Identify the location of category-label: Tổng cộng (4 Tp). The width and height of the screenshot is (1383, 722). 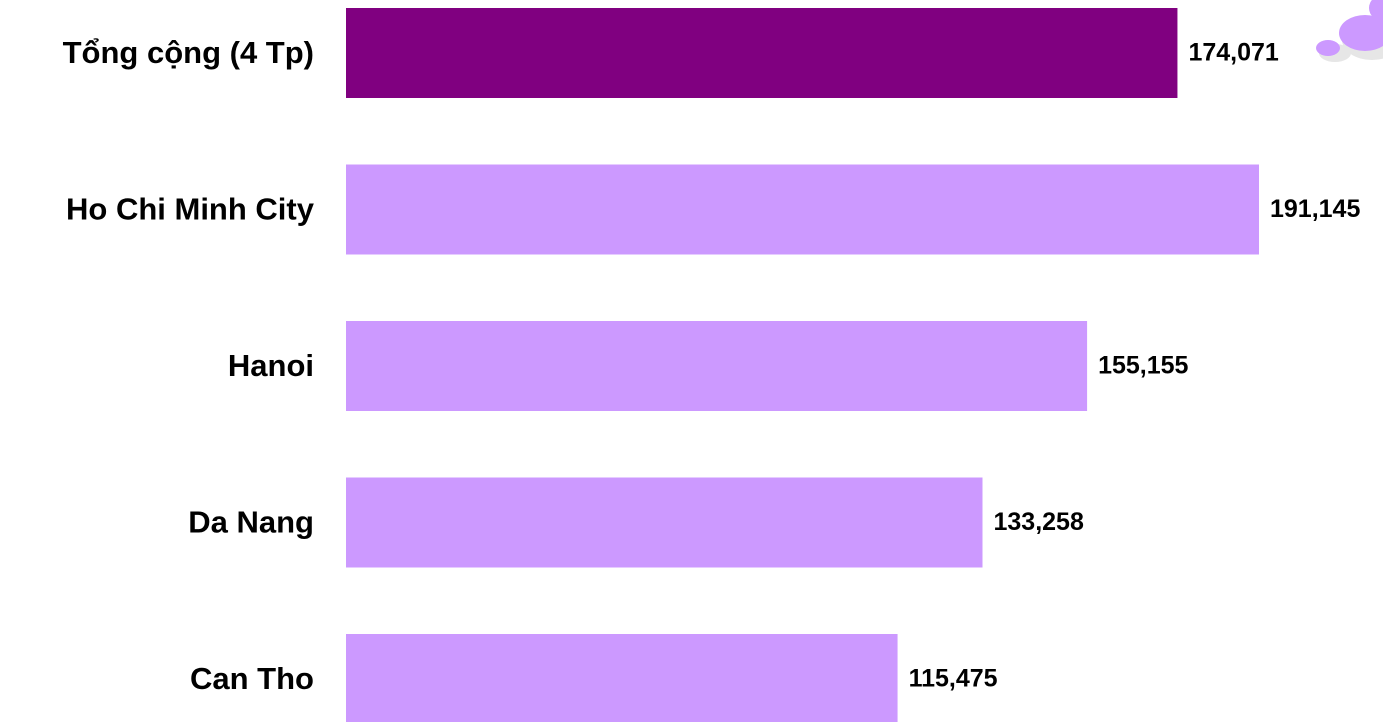
(188, 52).